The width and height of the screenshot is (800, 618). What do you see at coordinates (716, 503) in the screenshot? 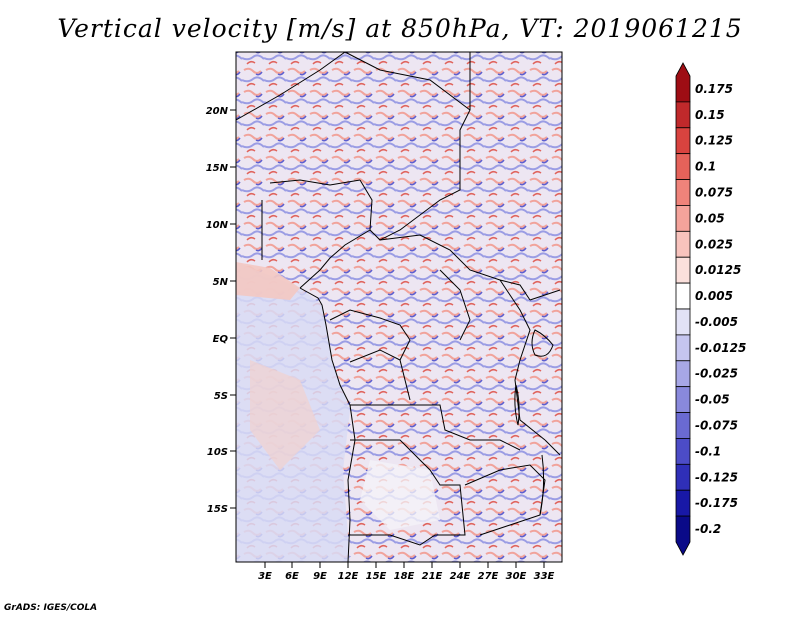
I see `colorbar-label: -0.175` at bounding box center [716, 503].